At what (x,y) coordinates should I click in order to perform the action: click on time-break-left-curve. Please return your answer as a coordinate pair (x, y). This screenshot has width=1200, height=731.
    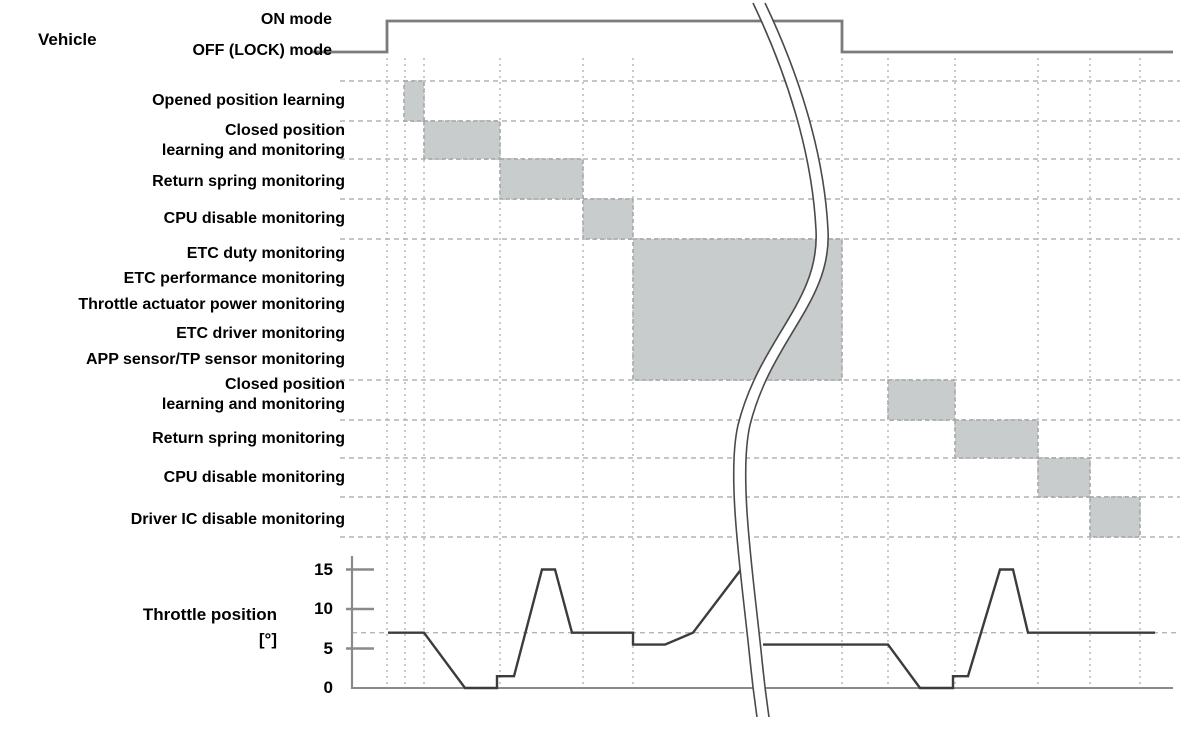
    Looking at the image, I should click on (774, 360).